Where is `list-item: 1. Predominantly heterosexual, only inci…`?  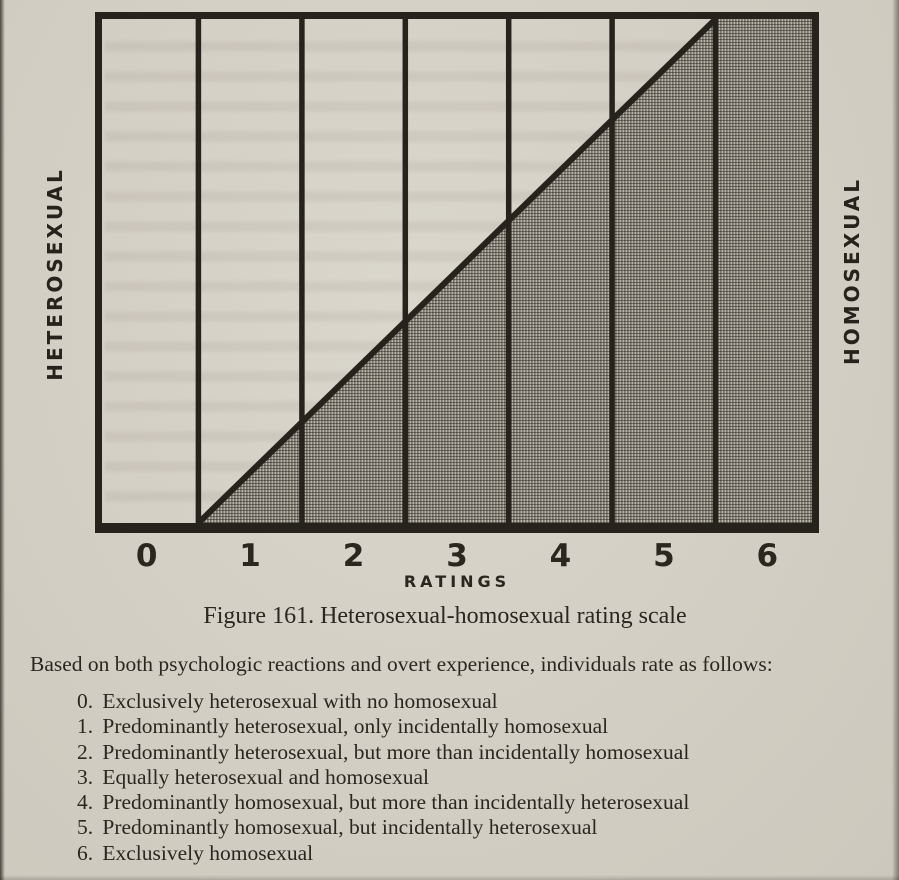
list-item: 1. Predominantly heterosexual, only inci… is located at coordinates (477, 726).